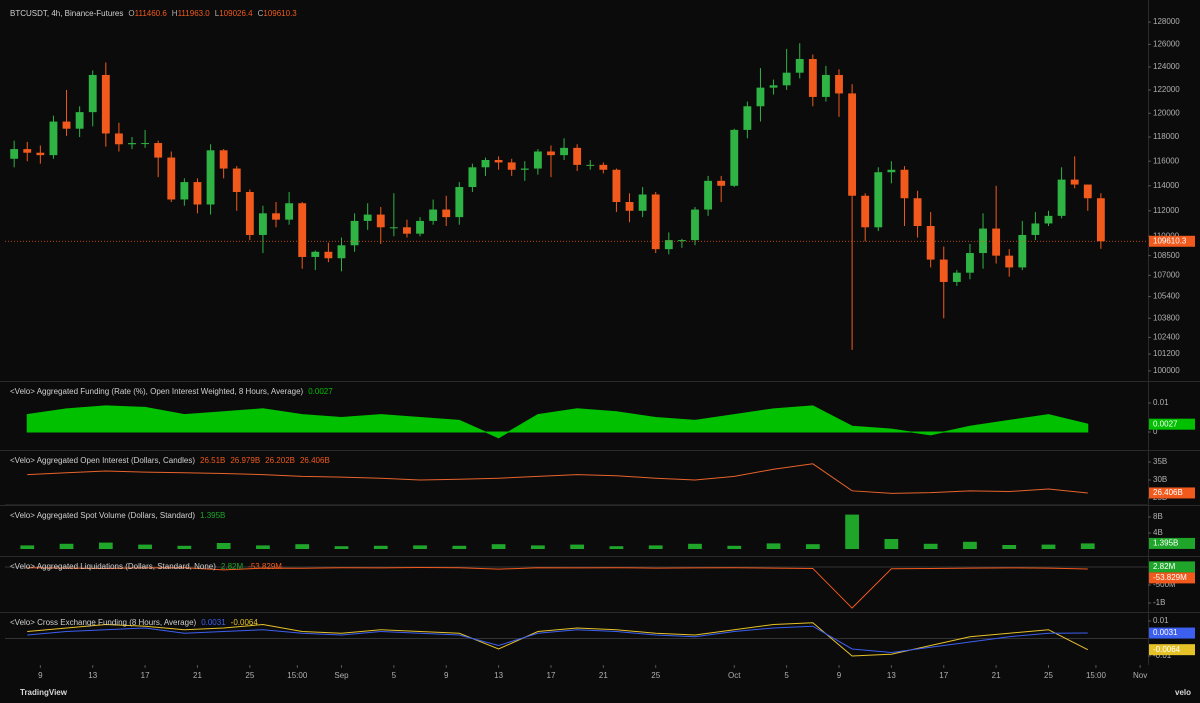 This screenshot has width=1200, height=703. What do you see at coordinates (1165, 632) in the screenshot?
I see `axis-value-label: 0.0031` at bounding box center [1165, 632].